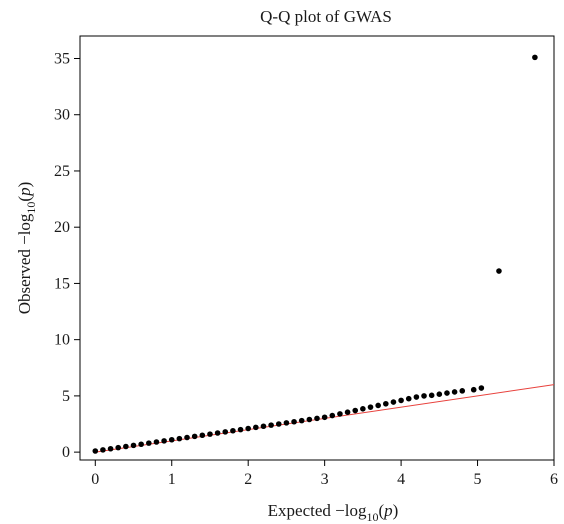 The height and width of the screenshot is (524, 564). What do you see at coordinates (478, 479) in the screenshot?
I see `x-tick-label: 5` at bounding box center [478, 479].